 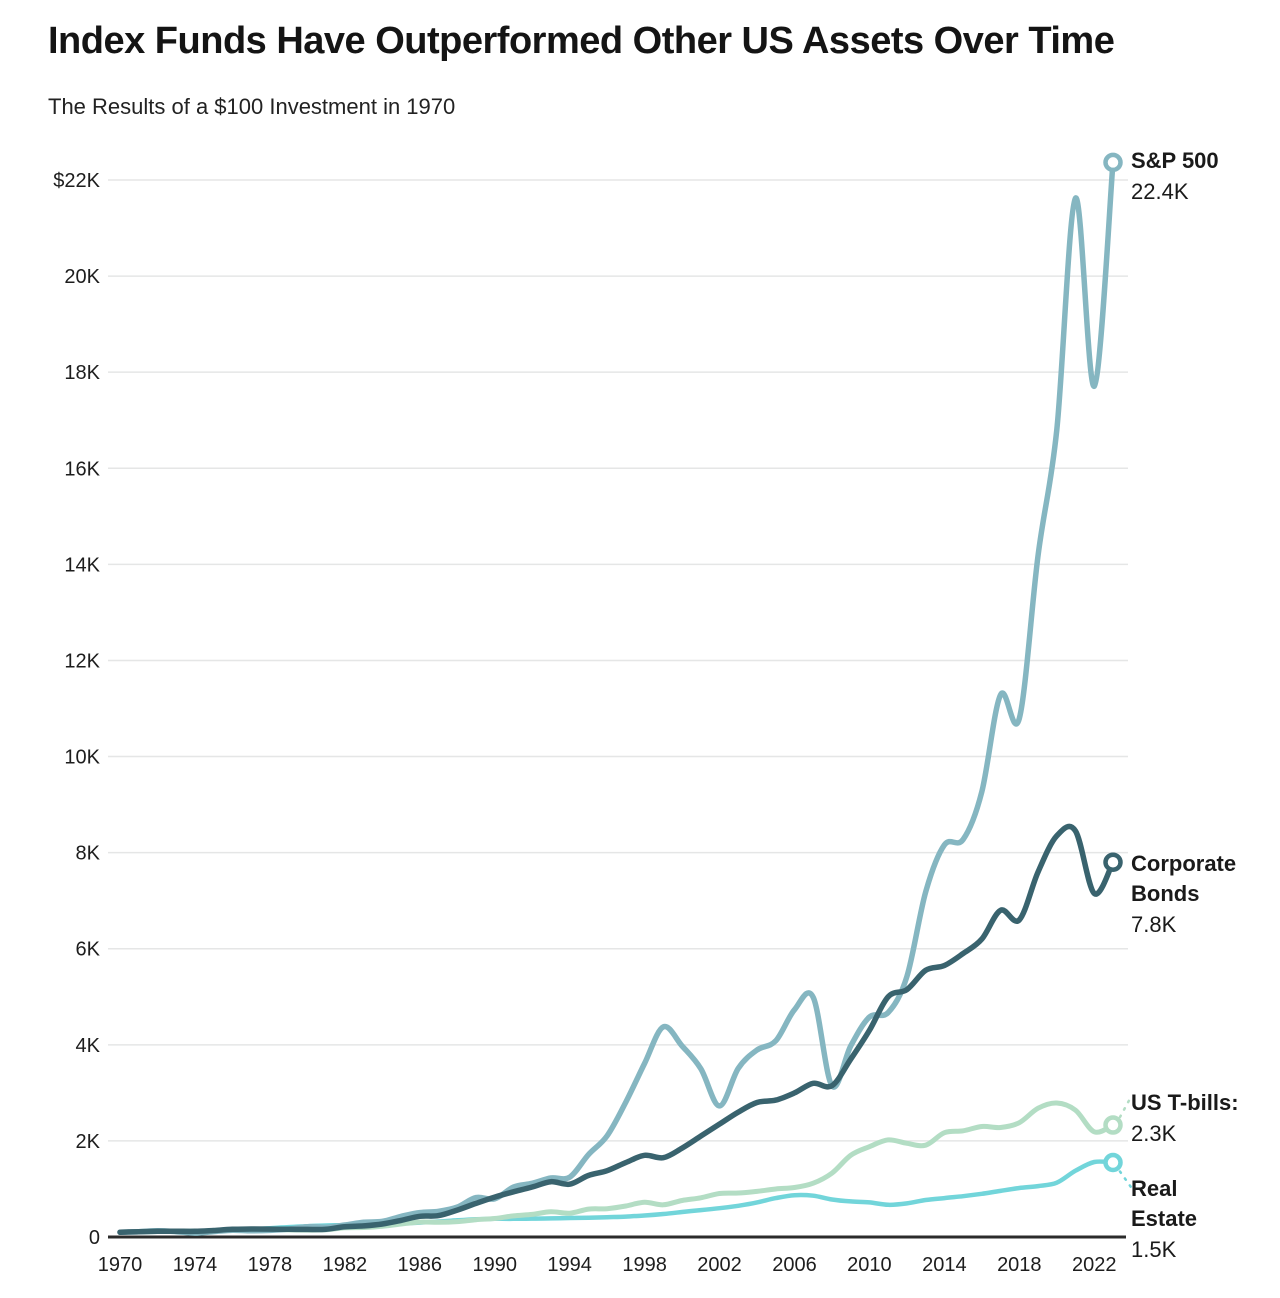 I want to click on y-tick-12K: 12K, so click(x=82, y=661).